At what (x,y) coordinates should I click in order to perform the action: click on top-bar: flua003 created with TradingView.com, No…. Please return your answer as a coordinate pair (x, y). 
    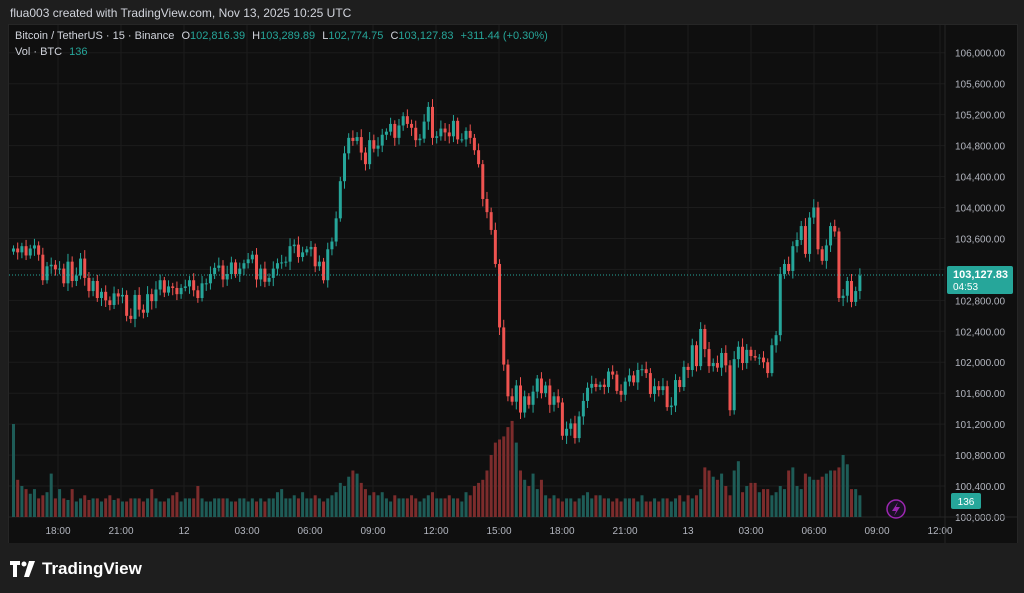
    Looking at the image, I should click on (512, 12).